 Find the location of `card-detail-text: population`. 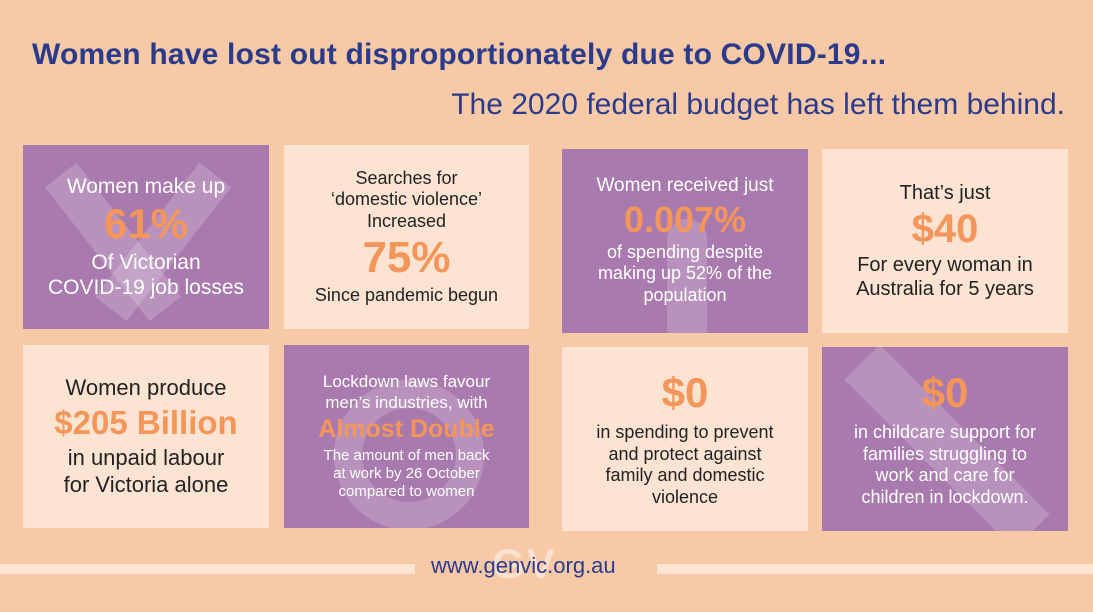

card-detail-text: population is located at coordinates (685, 294).